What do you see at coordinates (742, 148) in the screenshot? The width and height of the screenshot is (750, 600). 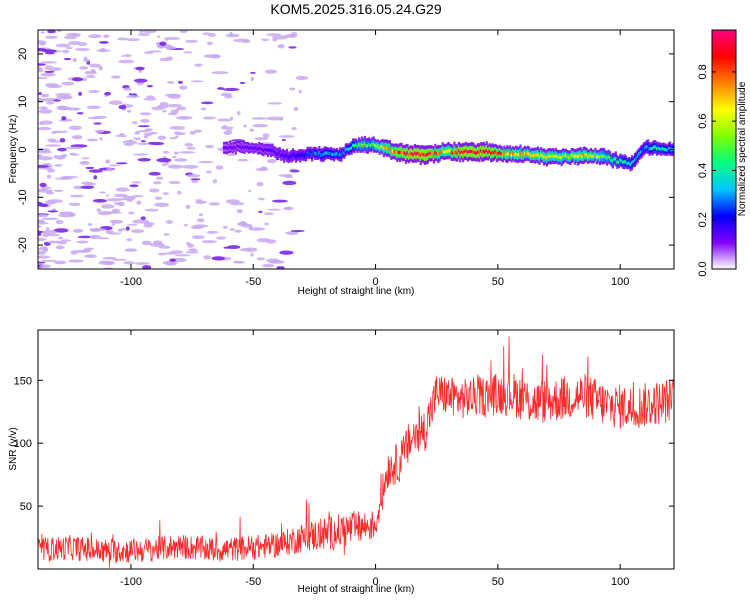 I see `colorbar-label: Normalized spectral amplitude` at bounding box center [742, 148].